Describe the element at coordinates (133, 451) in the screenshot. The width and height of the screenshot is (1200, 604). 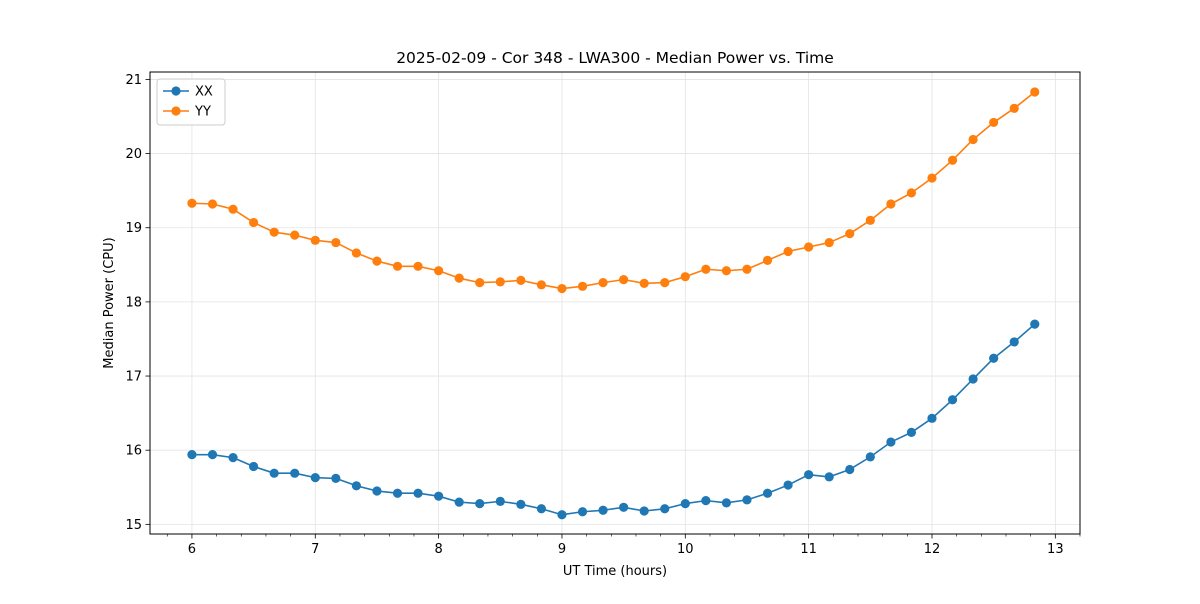
I see `y-tick-label: 16` at that location.